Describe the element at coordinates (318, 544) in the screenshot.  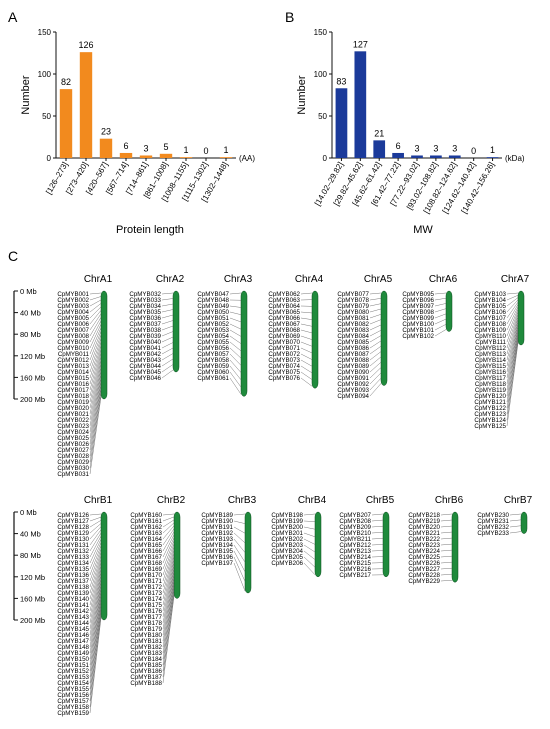
I see `chromosome-ChrB4` at that location.